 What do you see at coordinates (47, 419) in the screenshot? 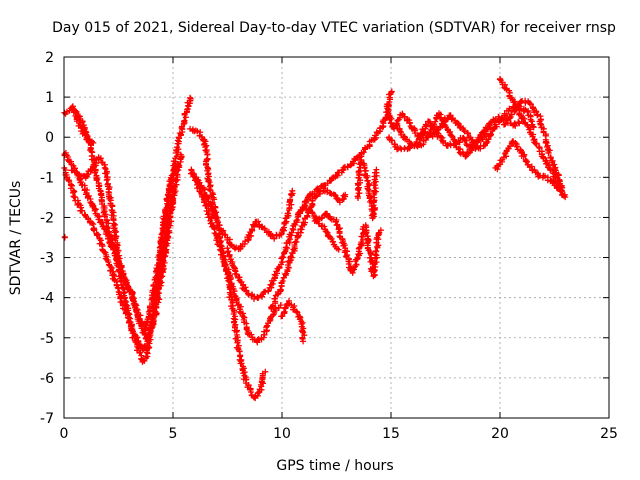
I see `y-tick-label: -7` at bounding box center [47, 419].